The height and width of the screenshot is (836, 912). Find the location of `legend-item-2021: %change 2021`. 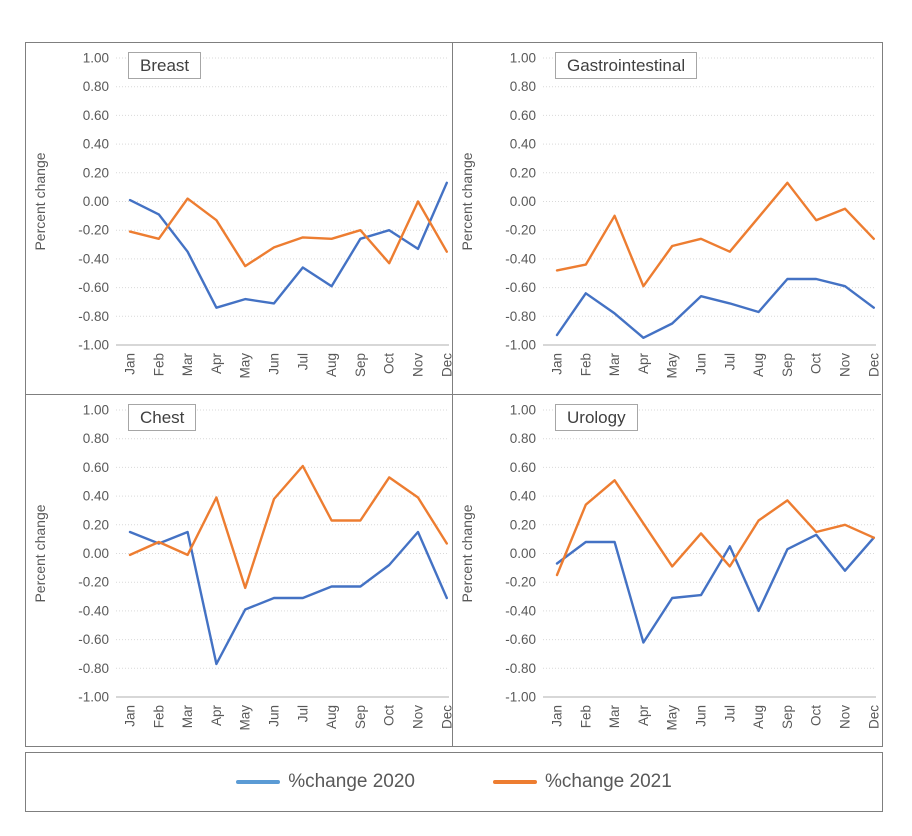

legend-item-2021: %change 2021 is located at coordinates (582, 782).